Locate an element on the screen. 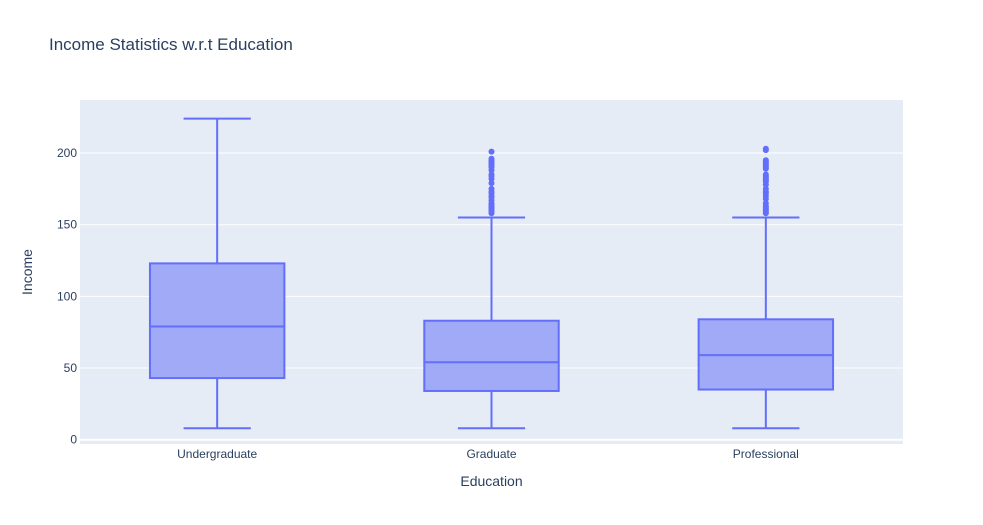 The width and height of the screenshot is (983, 525). x-tick-label: Undergraduate is located at coordinates (217, 454).